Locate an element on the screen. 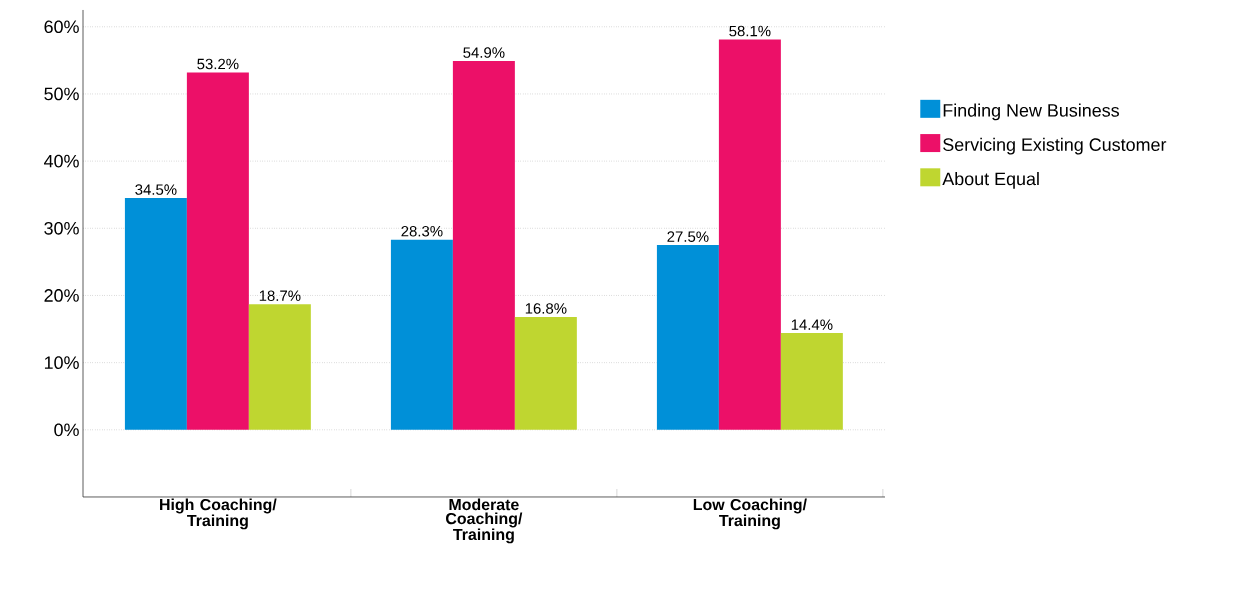  y-tick-label: 30% is located at coordinates (61, 228).